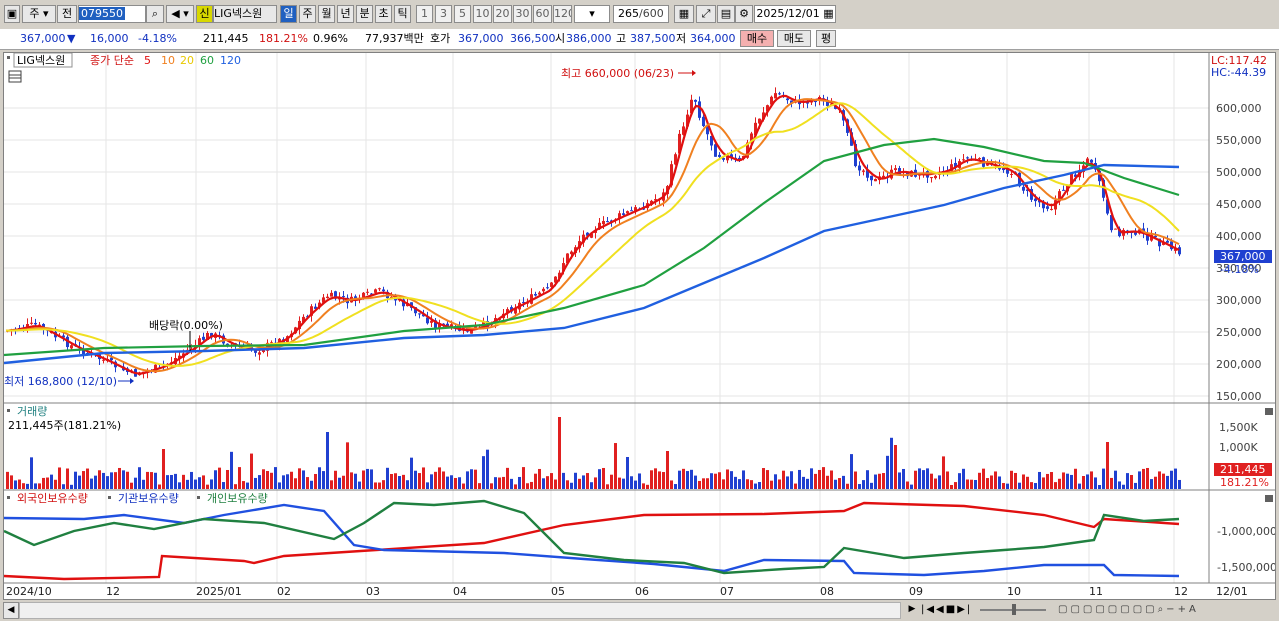 This screenshot has height=621, width=1279. What do you see at coordinates (345, 14) in the screenshot?
I see `tab-year: 년` at bounding box center [345, 14].